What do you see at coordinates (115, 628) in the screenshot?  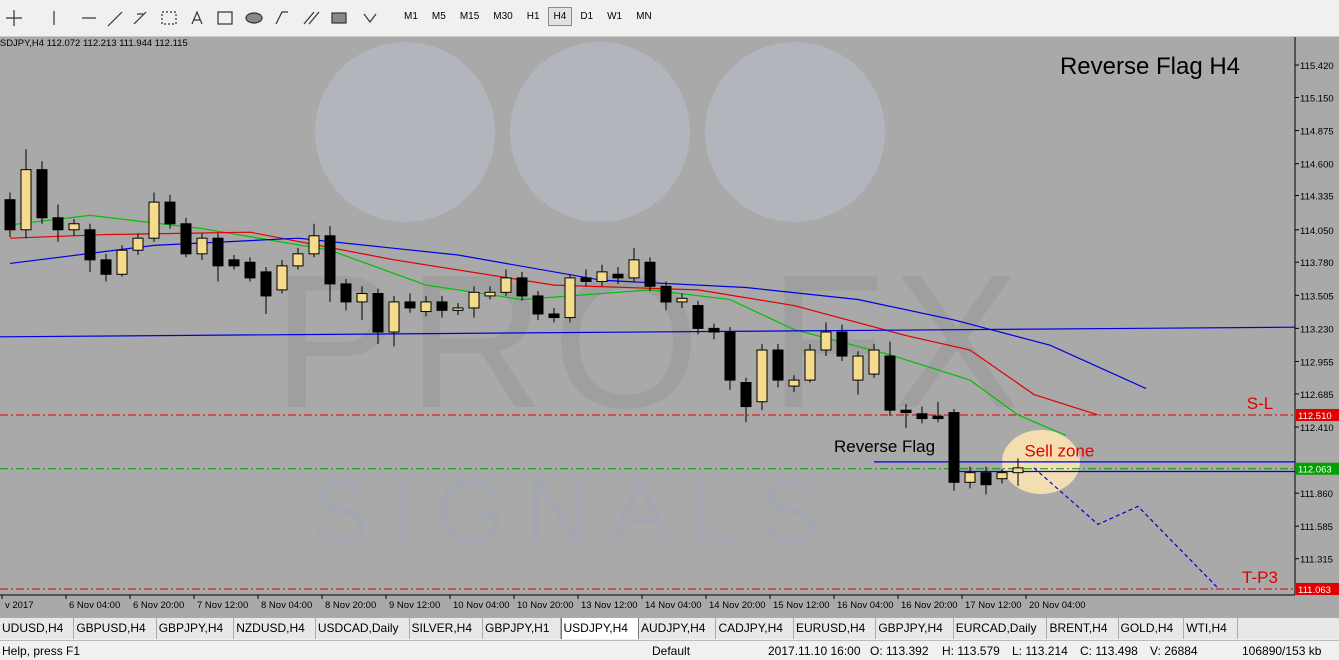 I see `chart-tab: GBPUSD,H4` at bounding box center [115, 628].